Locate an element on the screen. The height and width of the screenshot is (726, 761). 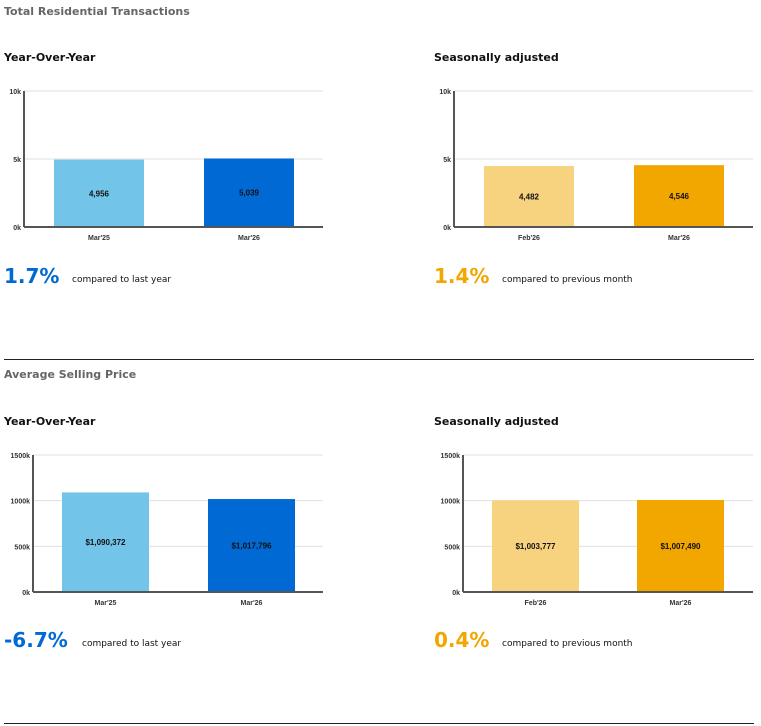
panel-title-yoy-transactions: Year-Over-Year is located at coordinates (50, 57).